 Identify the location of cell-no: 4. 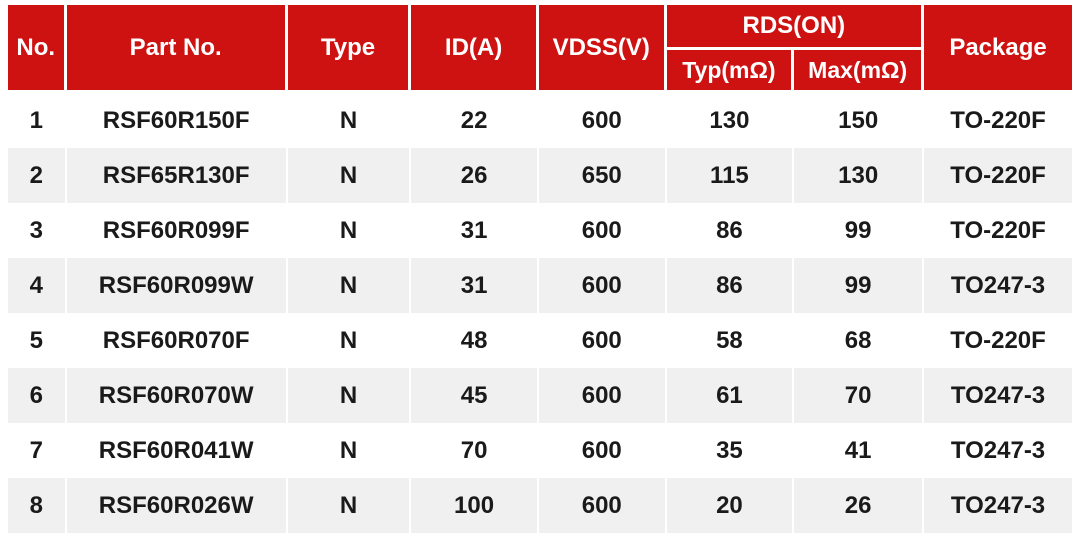
(37, 285).